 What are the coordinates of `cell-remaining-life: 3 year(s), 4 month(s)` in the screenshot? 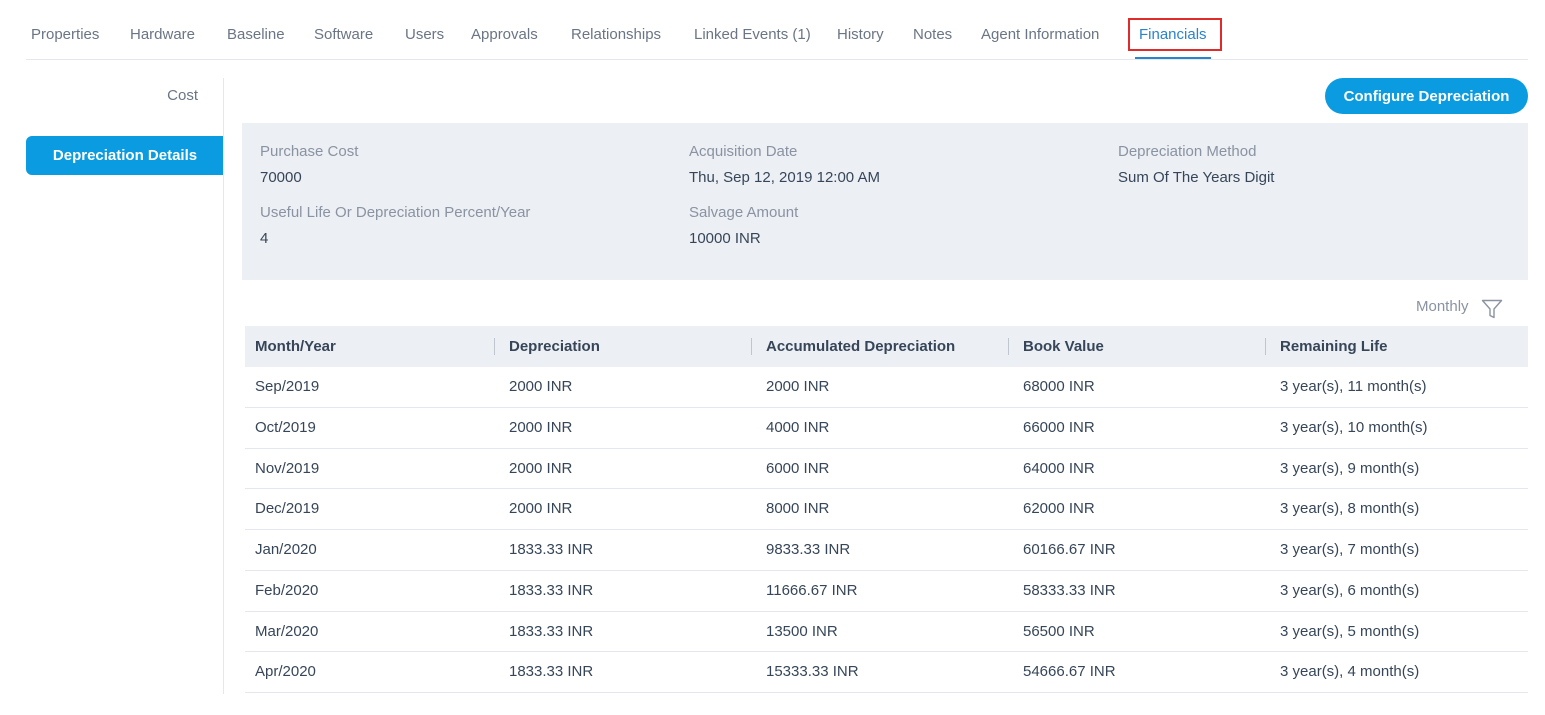 It's located at (1350, 672).